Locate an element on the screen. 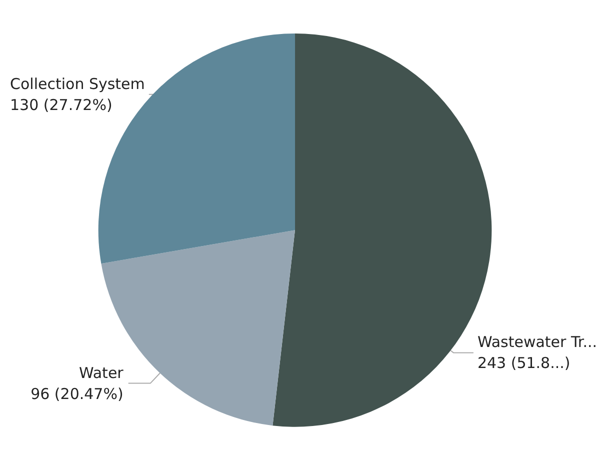  slice-label: Collection System is located at coordinates (77, 83).